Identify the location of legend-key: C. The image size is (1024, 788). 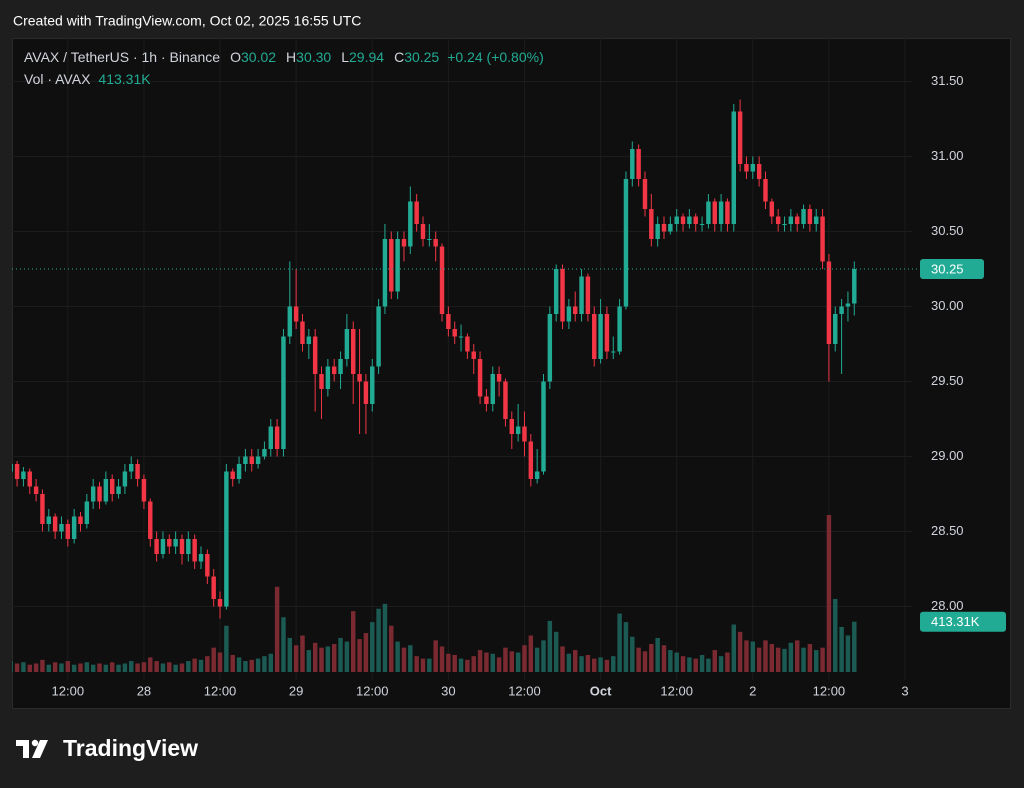
(399, 57).